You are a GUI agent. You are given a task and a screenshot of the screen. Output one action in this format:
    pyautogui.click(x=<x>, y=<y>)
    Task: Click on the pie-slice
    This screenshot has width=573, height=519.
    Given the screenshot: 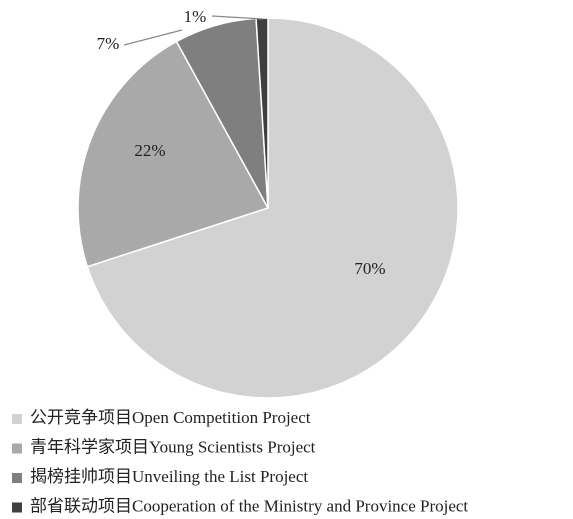 What is the action you would take?
    pyautogui.click(x=173, y=154)
    